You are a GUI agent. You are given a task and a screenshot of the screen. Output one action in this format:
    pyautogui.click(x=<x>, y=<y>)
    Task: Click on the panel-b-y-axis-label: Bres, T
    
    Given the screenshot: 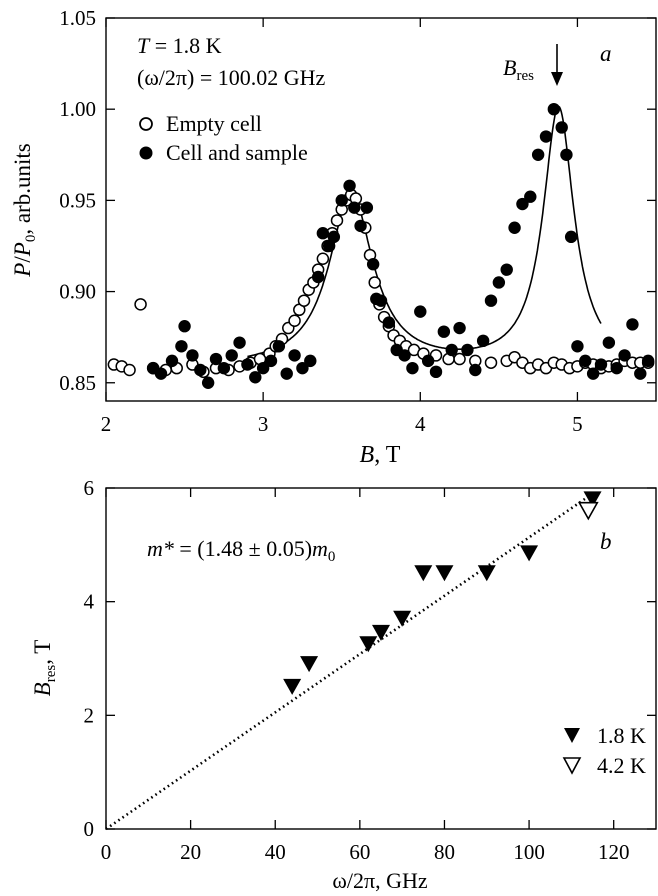 What is the action you would take?
    pyautogui.click(x=44, y=668)
    